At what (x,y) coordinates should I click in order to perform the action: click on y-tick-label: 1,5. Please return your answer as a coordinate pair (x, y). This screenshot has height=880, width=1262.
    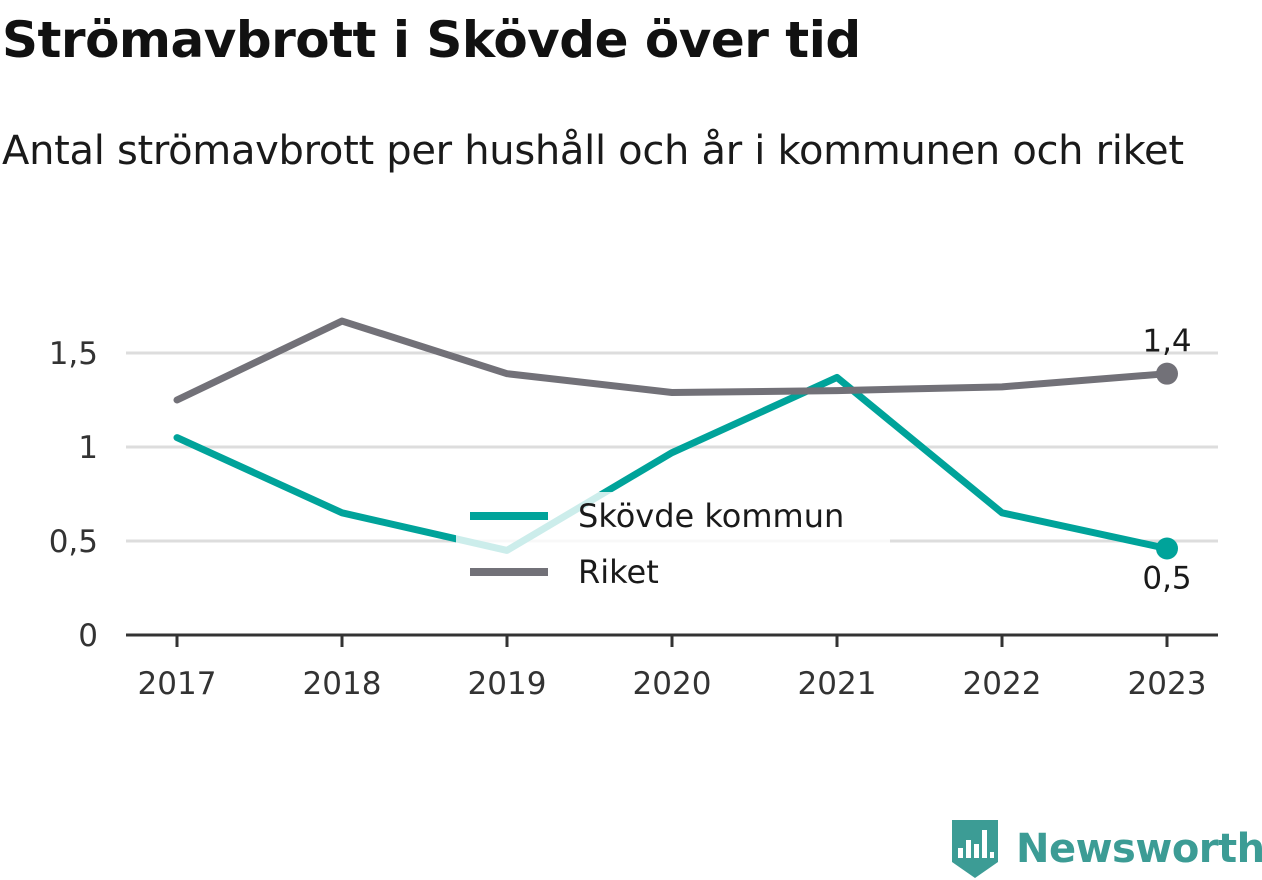
    Looking at the image, I should click on (73, 354).